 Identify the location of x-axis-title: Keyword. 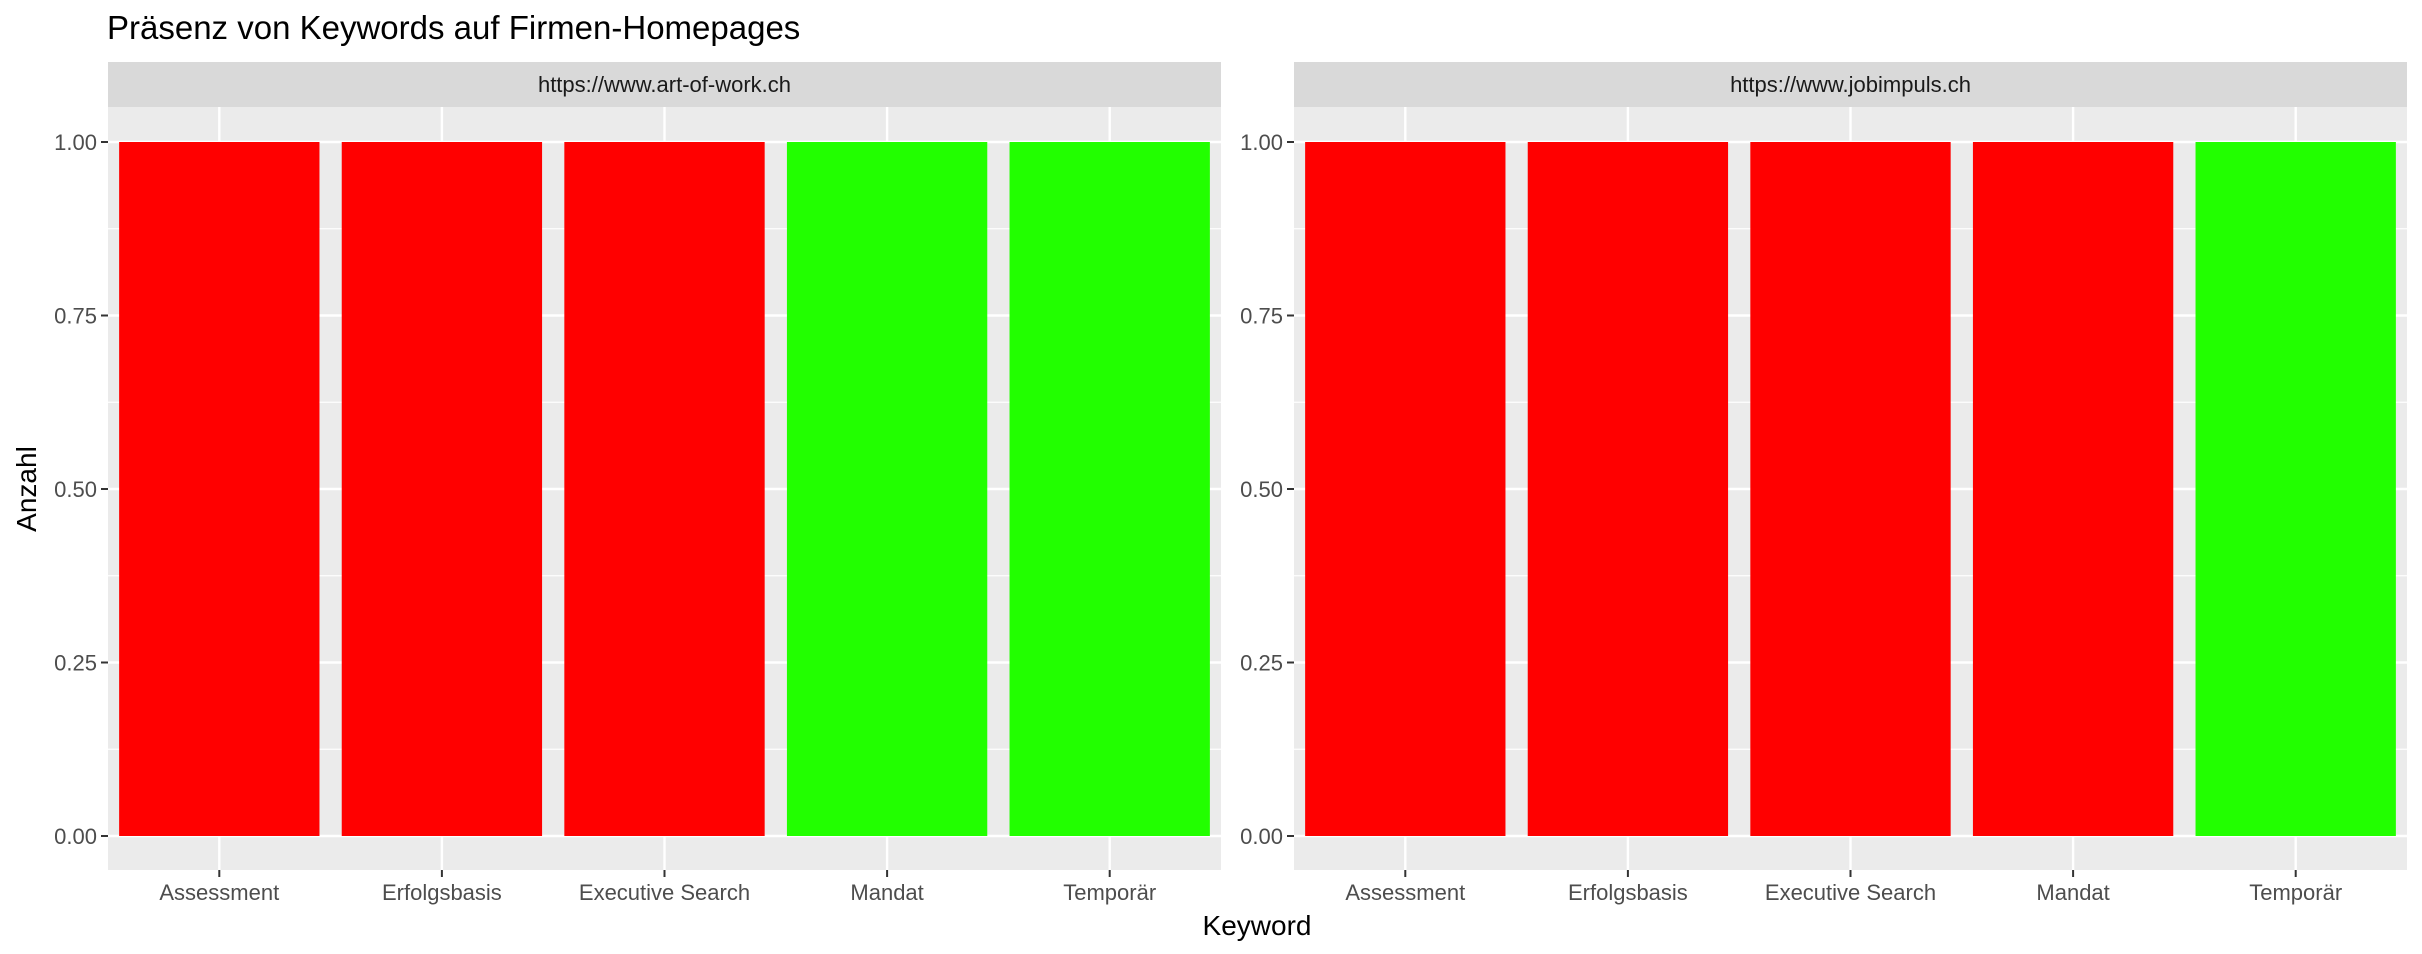
(1257, 925).